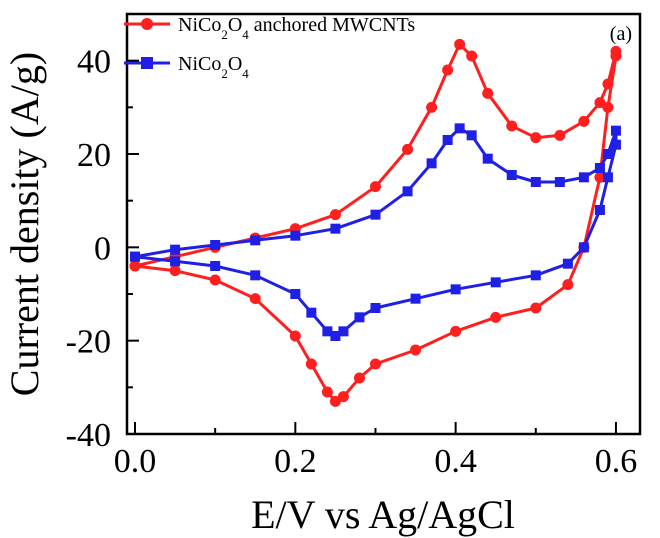 Image resolution: width=660 pixels, height=538 pixels. I want to click on y-axis-title: Current density (A/g), so click(24, 224).